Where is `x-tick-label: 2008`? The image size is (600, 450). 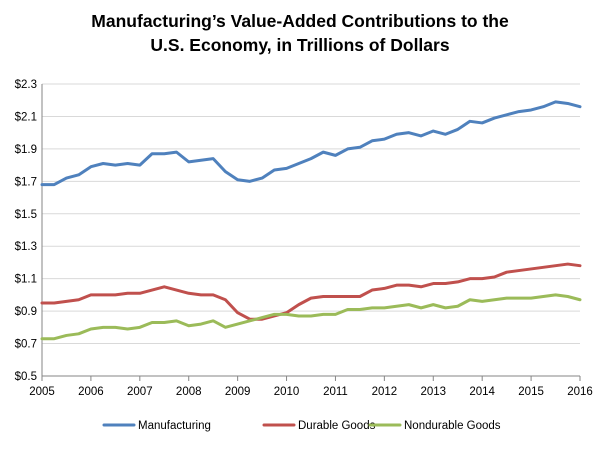
x-tick-label: 2008 is located at coordinates (189, 392).